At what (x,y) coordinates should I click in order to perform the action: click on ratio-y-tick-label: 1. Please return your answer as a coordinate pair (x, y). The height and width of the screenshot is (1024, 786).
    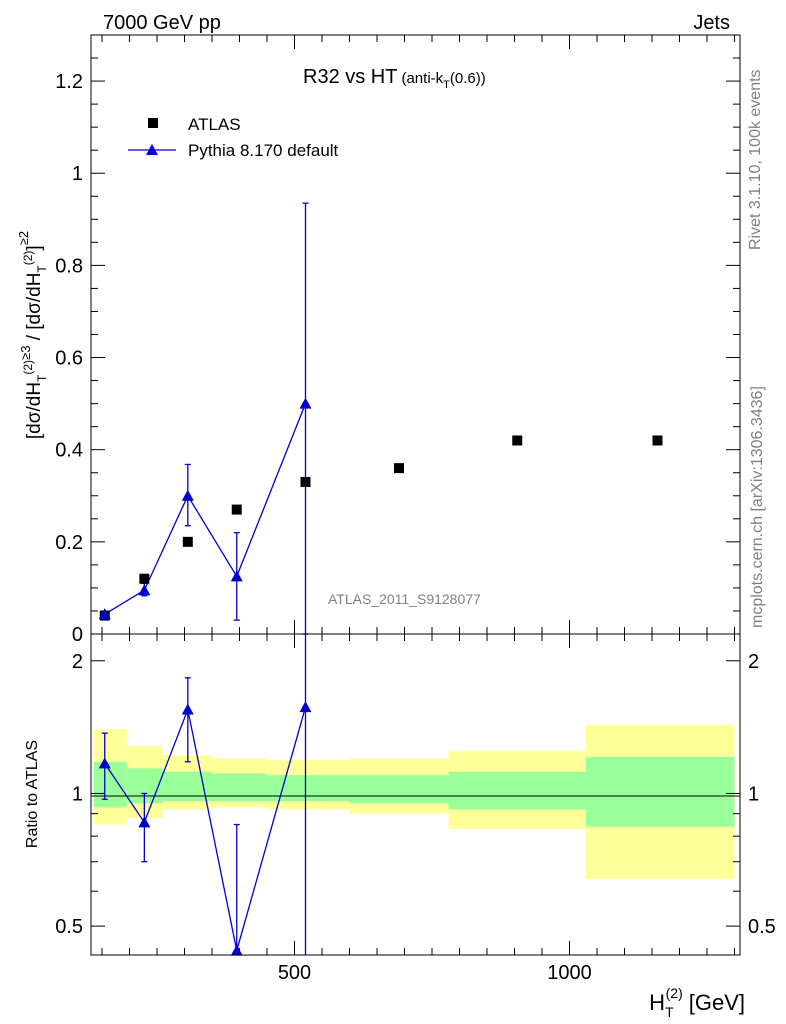
    Looking at the image, I should click on (77, 794).